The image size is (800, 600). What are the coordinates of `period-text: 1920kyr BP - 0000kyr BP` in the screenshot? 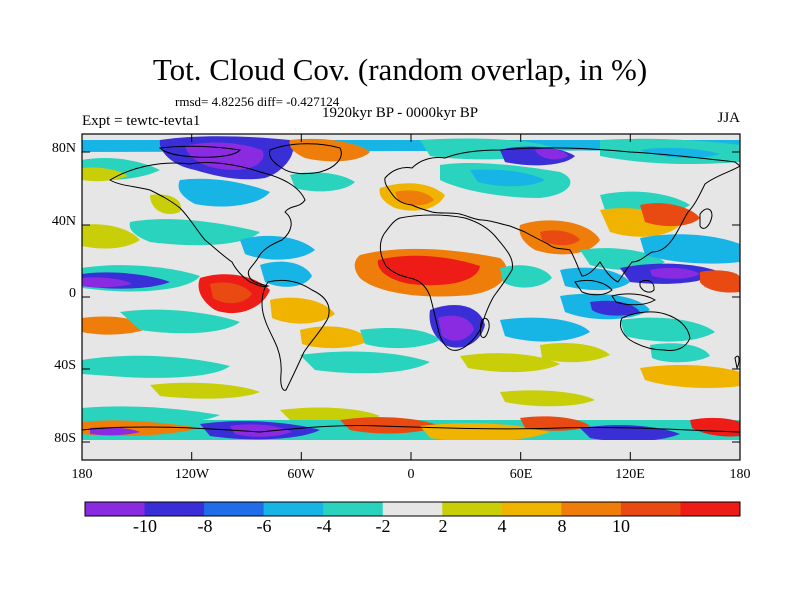 It's located at (400, 113).